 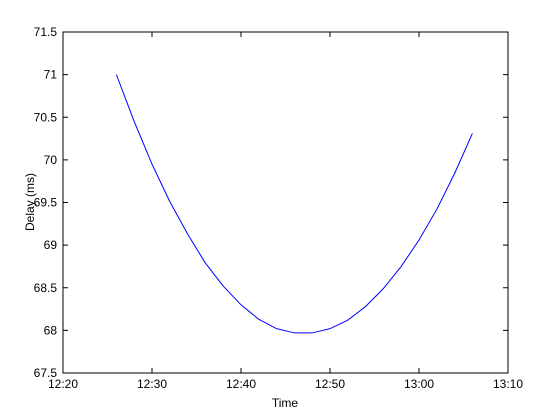 I want to click on y-tick-label: 68.5, so click(x=46, y=288).